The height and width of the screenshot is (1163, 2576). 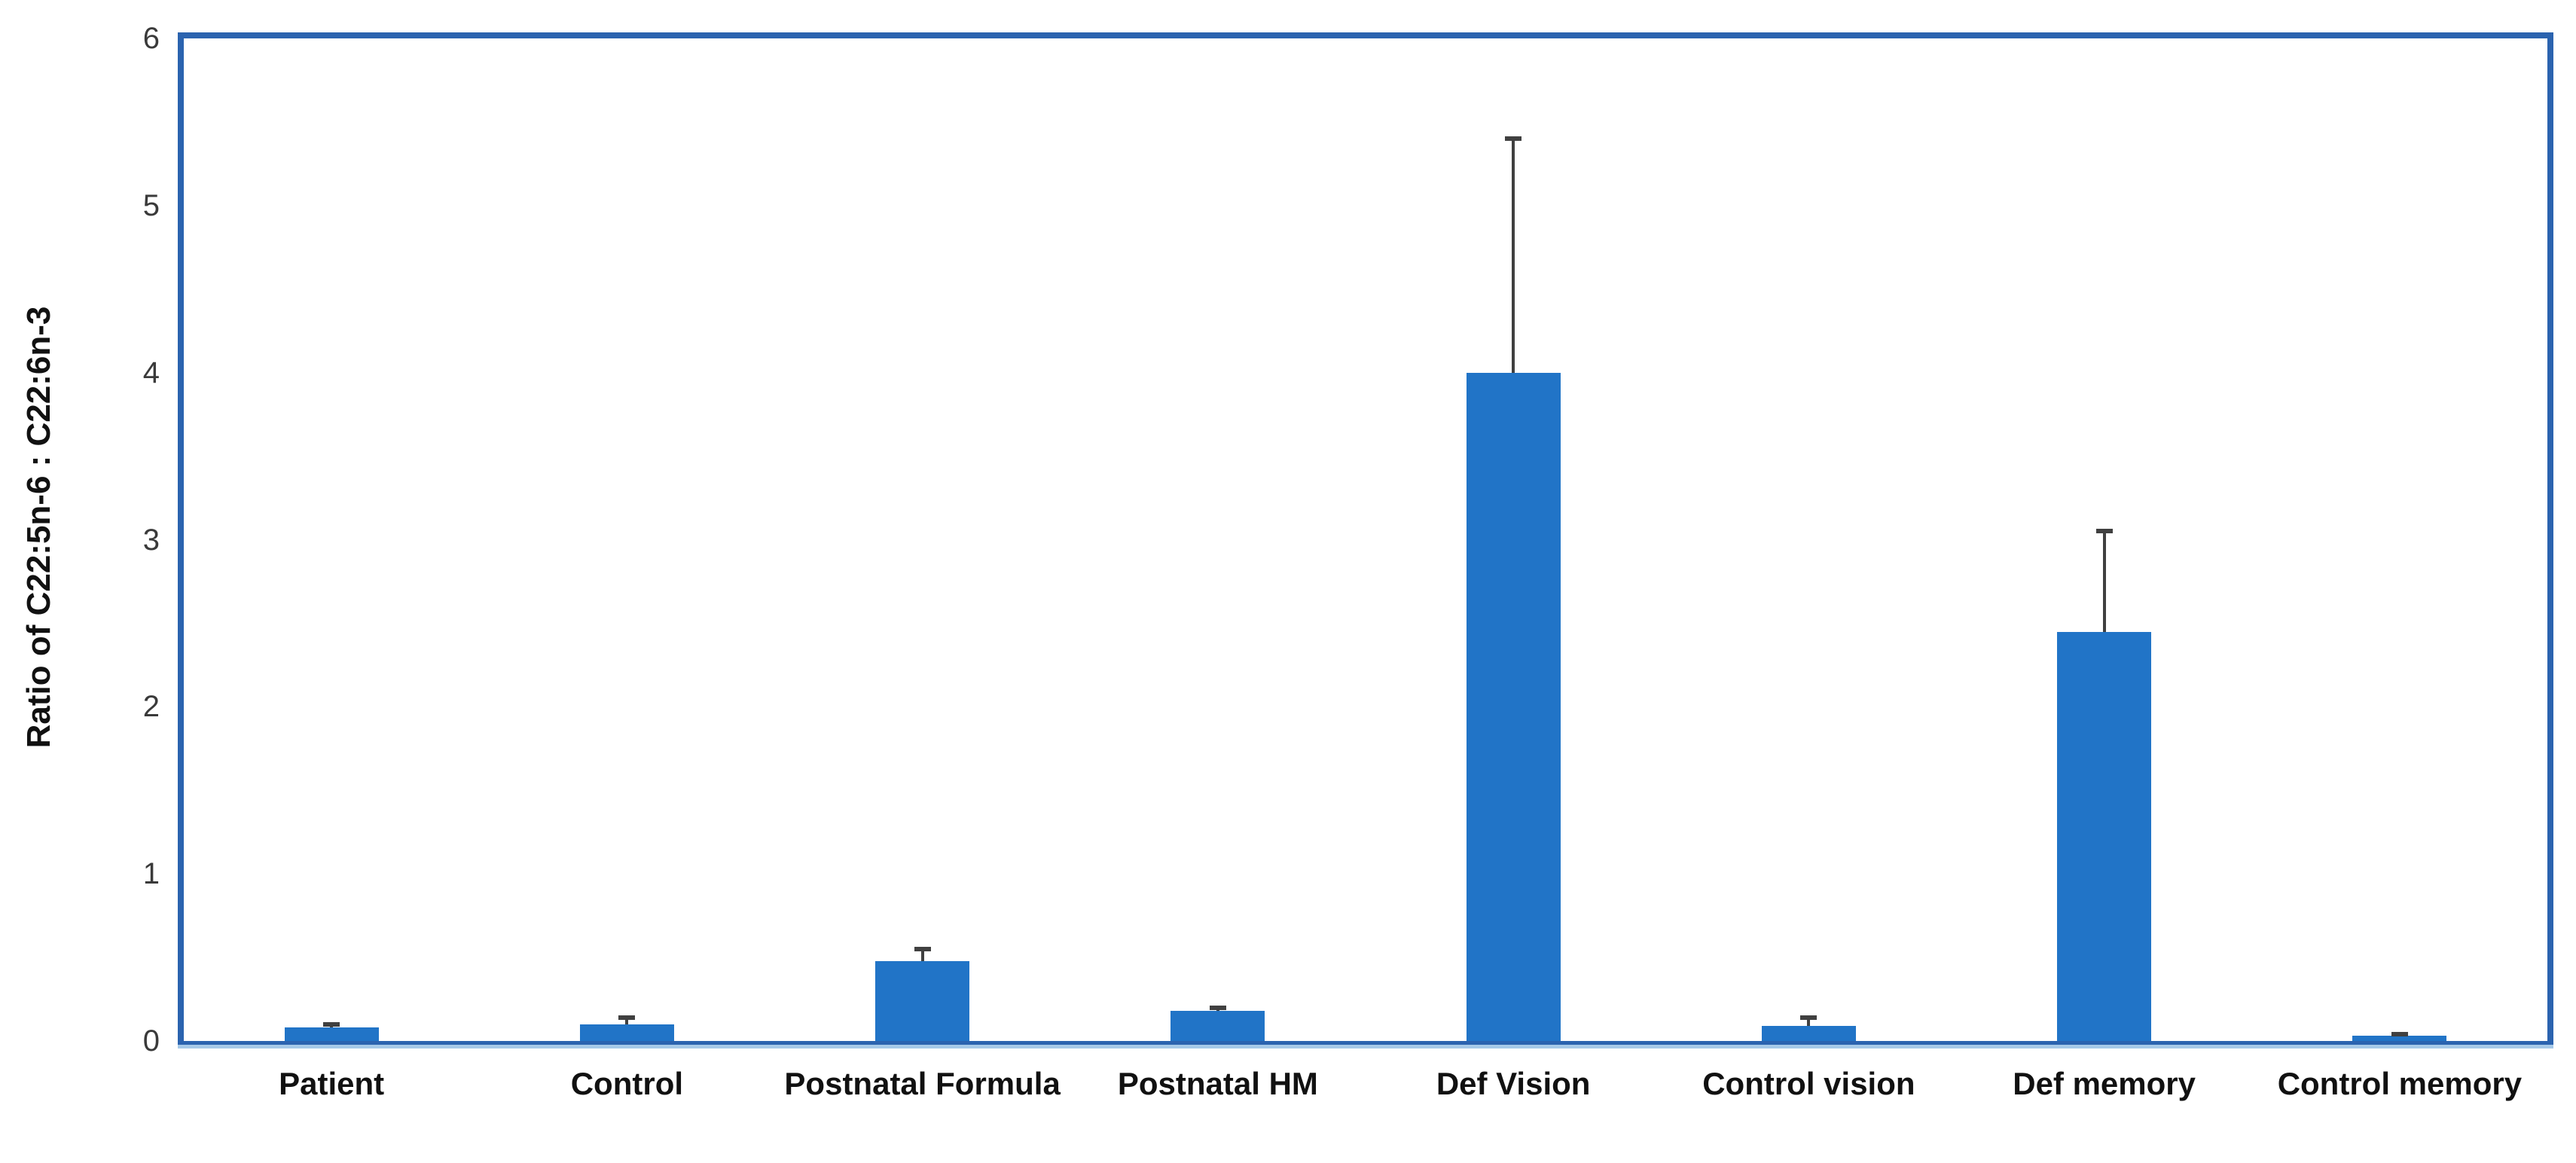 I want to click on y-tick-label-3: 3, so click(x=151, y=540).